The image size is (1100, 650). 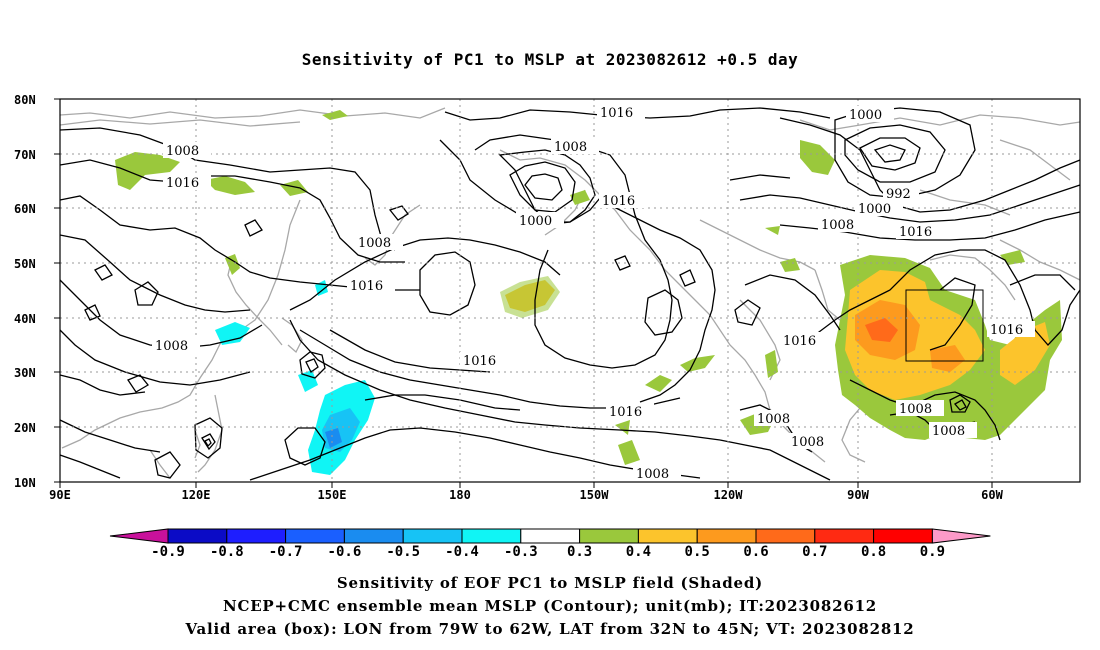 I want to click on colorbar-label: 0.4, so click(x=638, y=552).